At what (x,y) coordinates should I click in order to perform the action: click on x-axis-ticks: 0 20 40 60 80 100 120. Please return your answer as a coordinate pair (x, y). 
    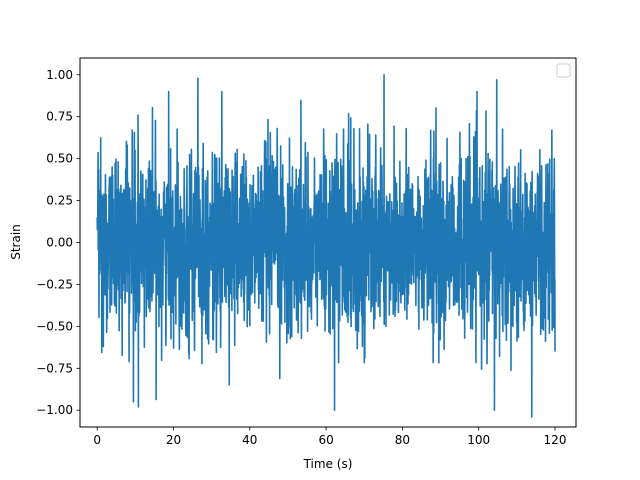
    Looking at the image, I should click on (329, 437).